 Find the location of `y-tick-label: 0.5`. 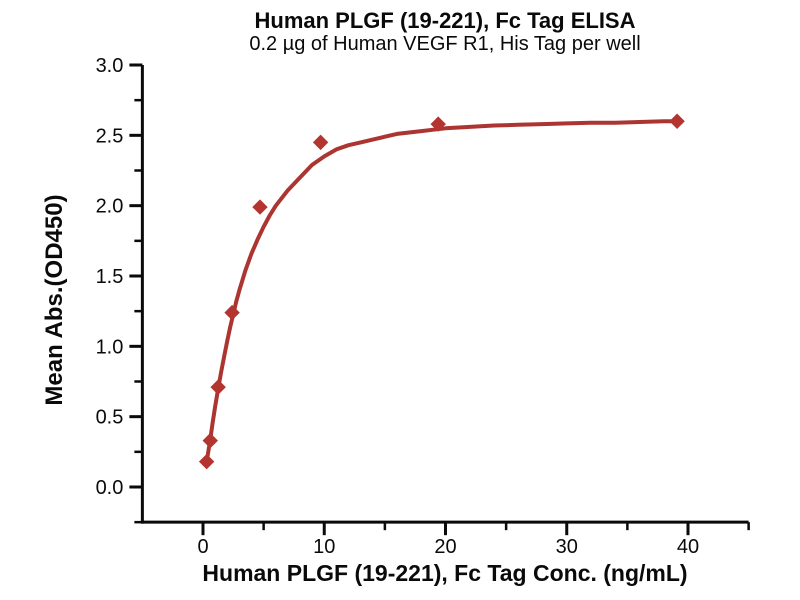

y-tick-label: 0.5 is located at coordinates (110, 418).